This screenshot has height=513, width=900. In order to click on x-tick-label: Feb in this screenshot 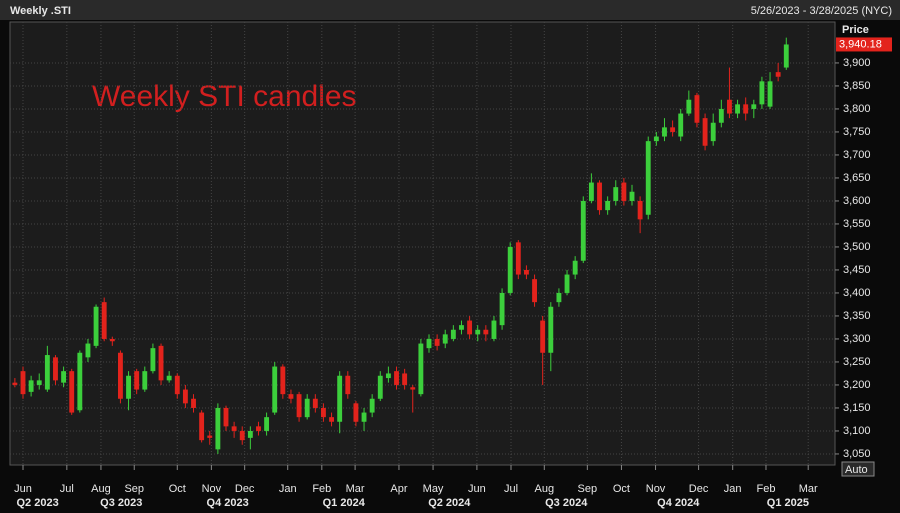, I will do `click(765, 489)`.